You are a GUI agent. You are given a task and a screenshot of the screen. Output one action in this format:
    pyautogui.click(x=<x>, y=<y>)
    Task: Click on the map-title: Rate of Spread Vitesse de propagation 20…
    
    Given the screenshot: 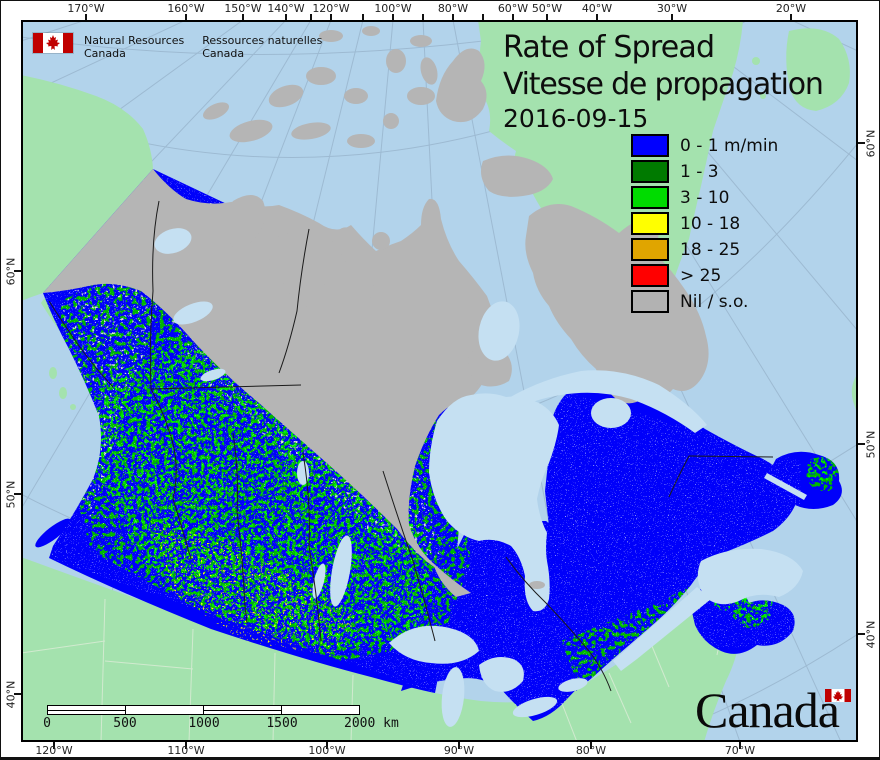 What is the action you would take?
    pyautogui.click(x=663, y=82)
    